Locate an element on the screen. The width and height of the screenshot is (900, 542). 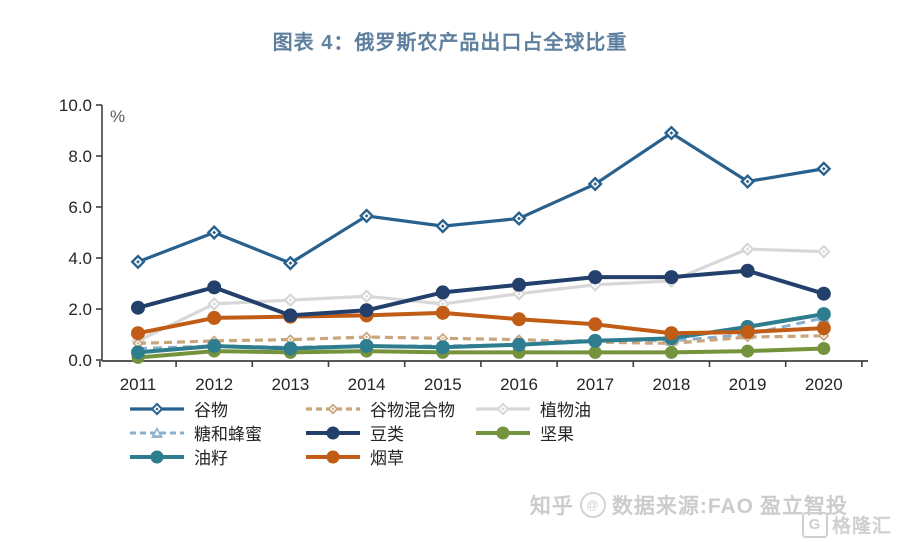
zhihu-avatar-icon: @ is located at coordinates (592, 505).